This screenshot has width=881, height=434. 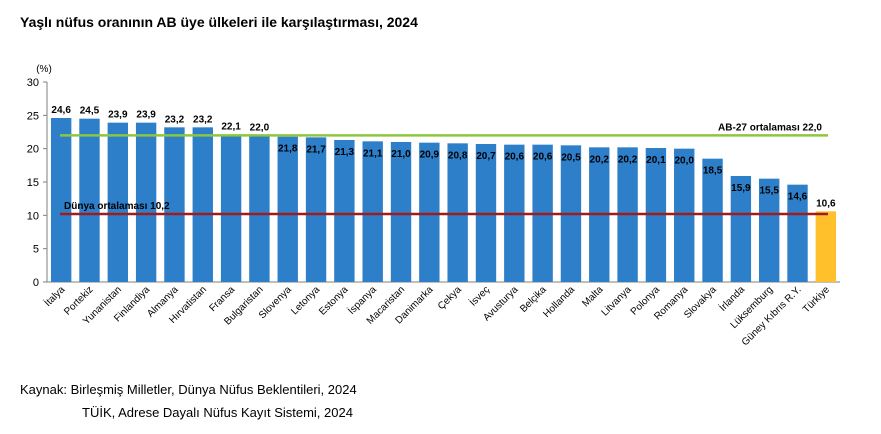 What do you see at coordinates (61, 110) in the screenshot?
I see `value-label: 24,6` at bounding box center [61, 110].